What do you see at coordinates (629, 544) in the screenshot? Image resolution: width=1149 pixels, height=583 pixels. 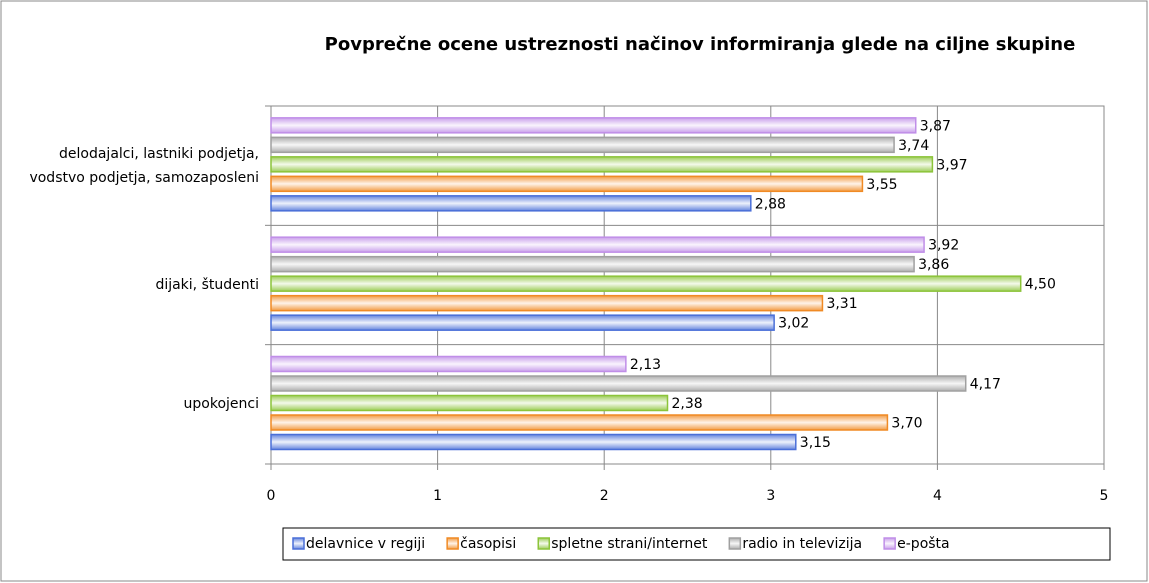 I see `legend-label: spletne strani/internet` at bounding box center [629, 544].